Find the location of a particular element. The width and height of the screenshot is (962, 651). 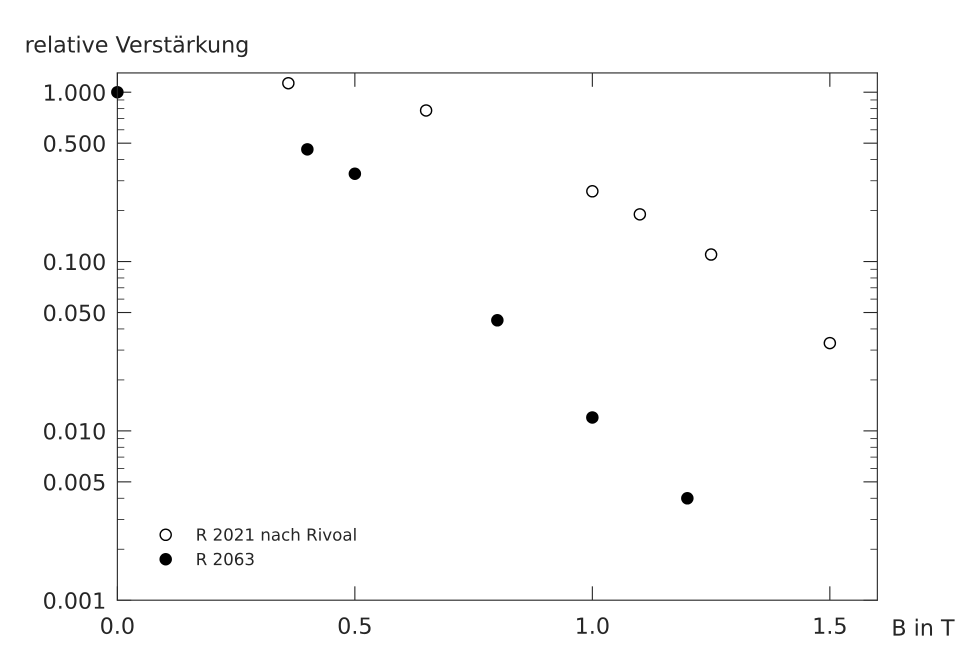

x-axis-title: B in T is located at coordinates (924, 627).